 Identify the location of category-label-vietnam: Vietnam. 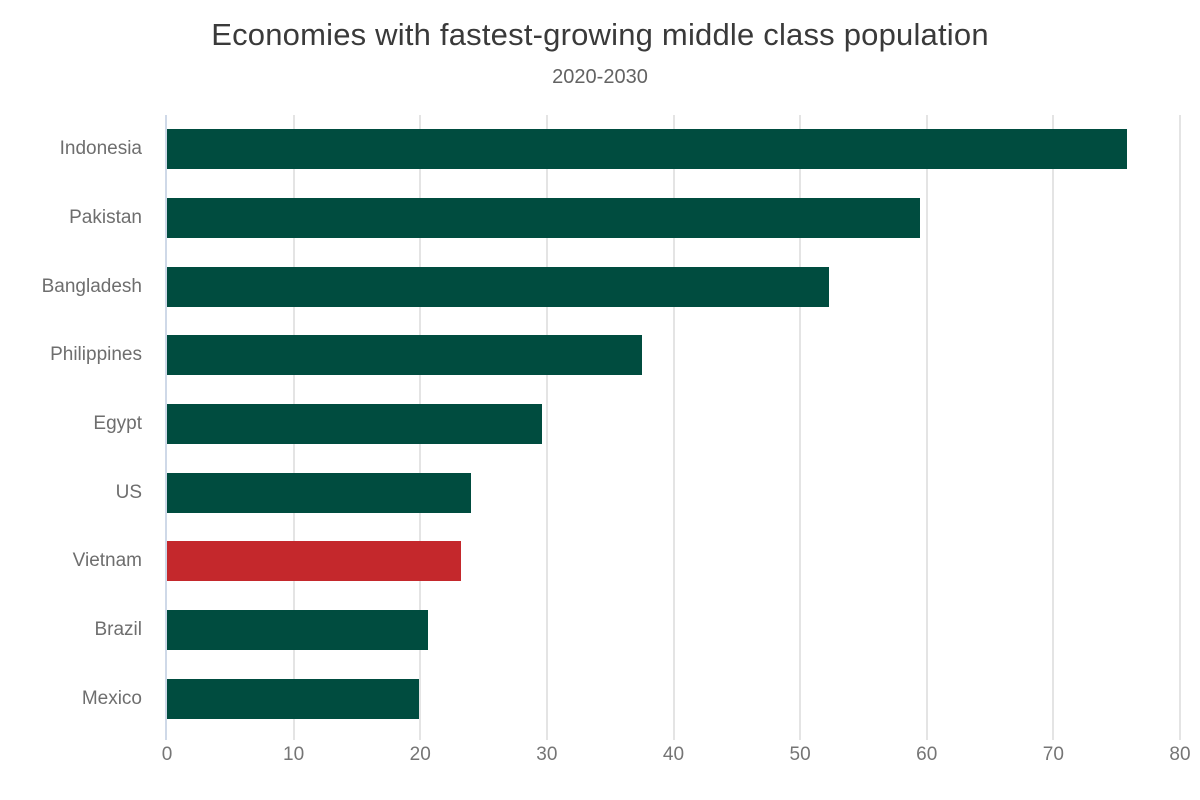
(107, 561).